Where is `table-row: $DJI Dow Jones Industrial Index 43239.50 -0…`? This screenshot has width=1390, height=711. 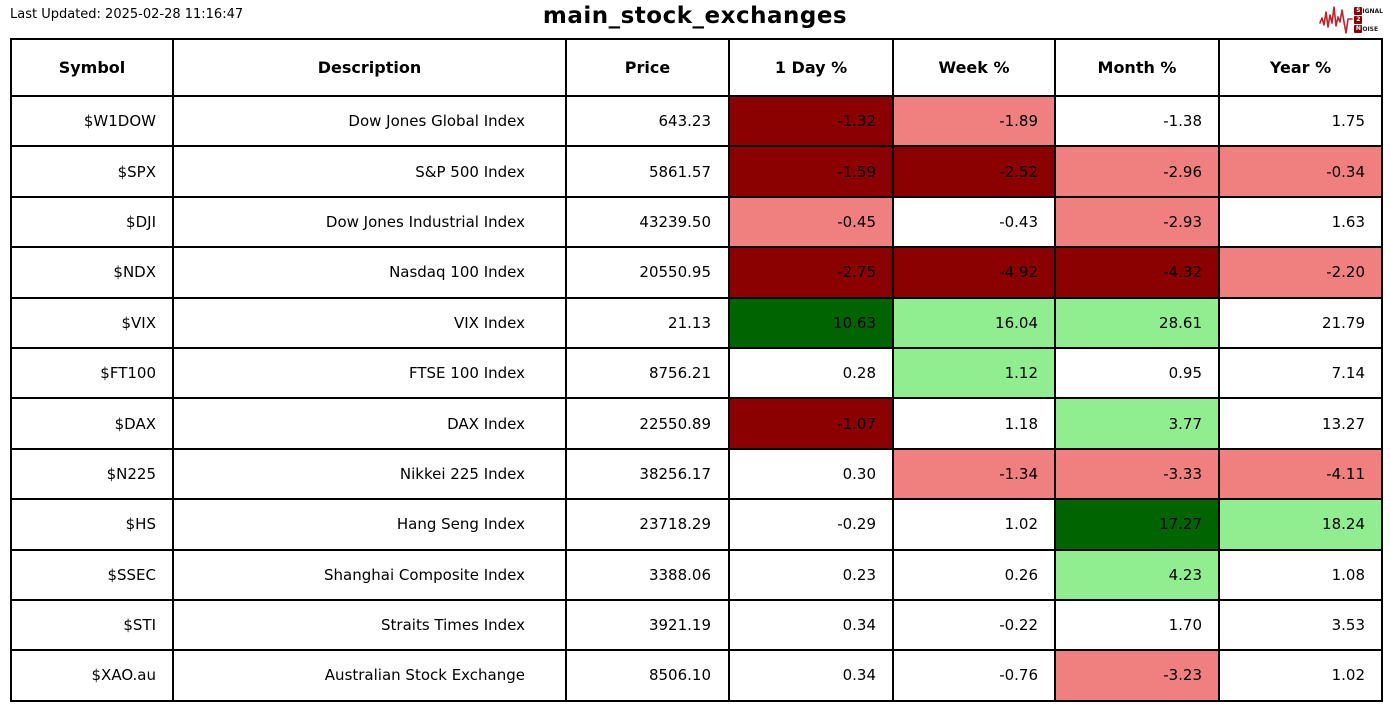
table-row: $DJI Dow Jones Industrial Index 43239.50 -0… is located at coordinates (696, 222).